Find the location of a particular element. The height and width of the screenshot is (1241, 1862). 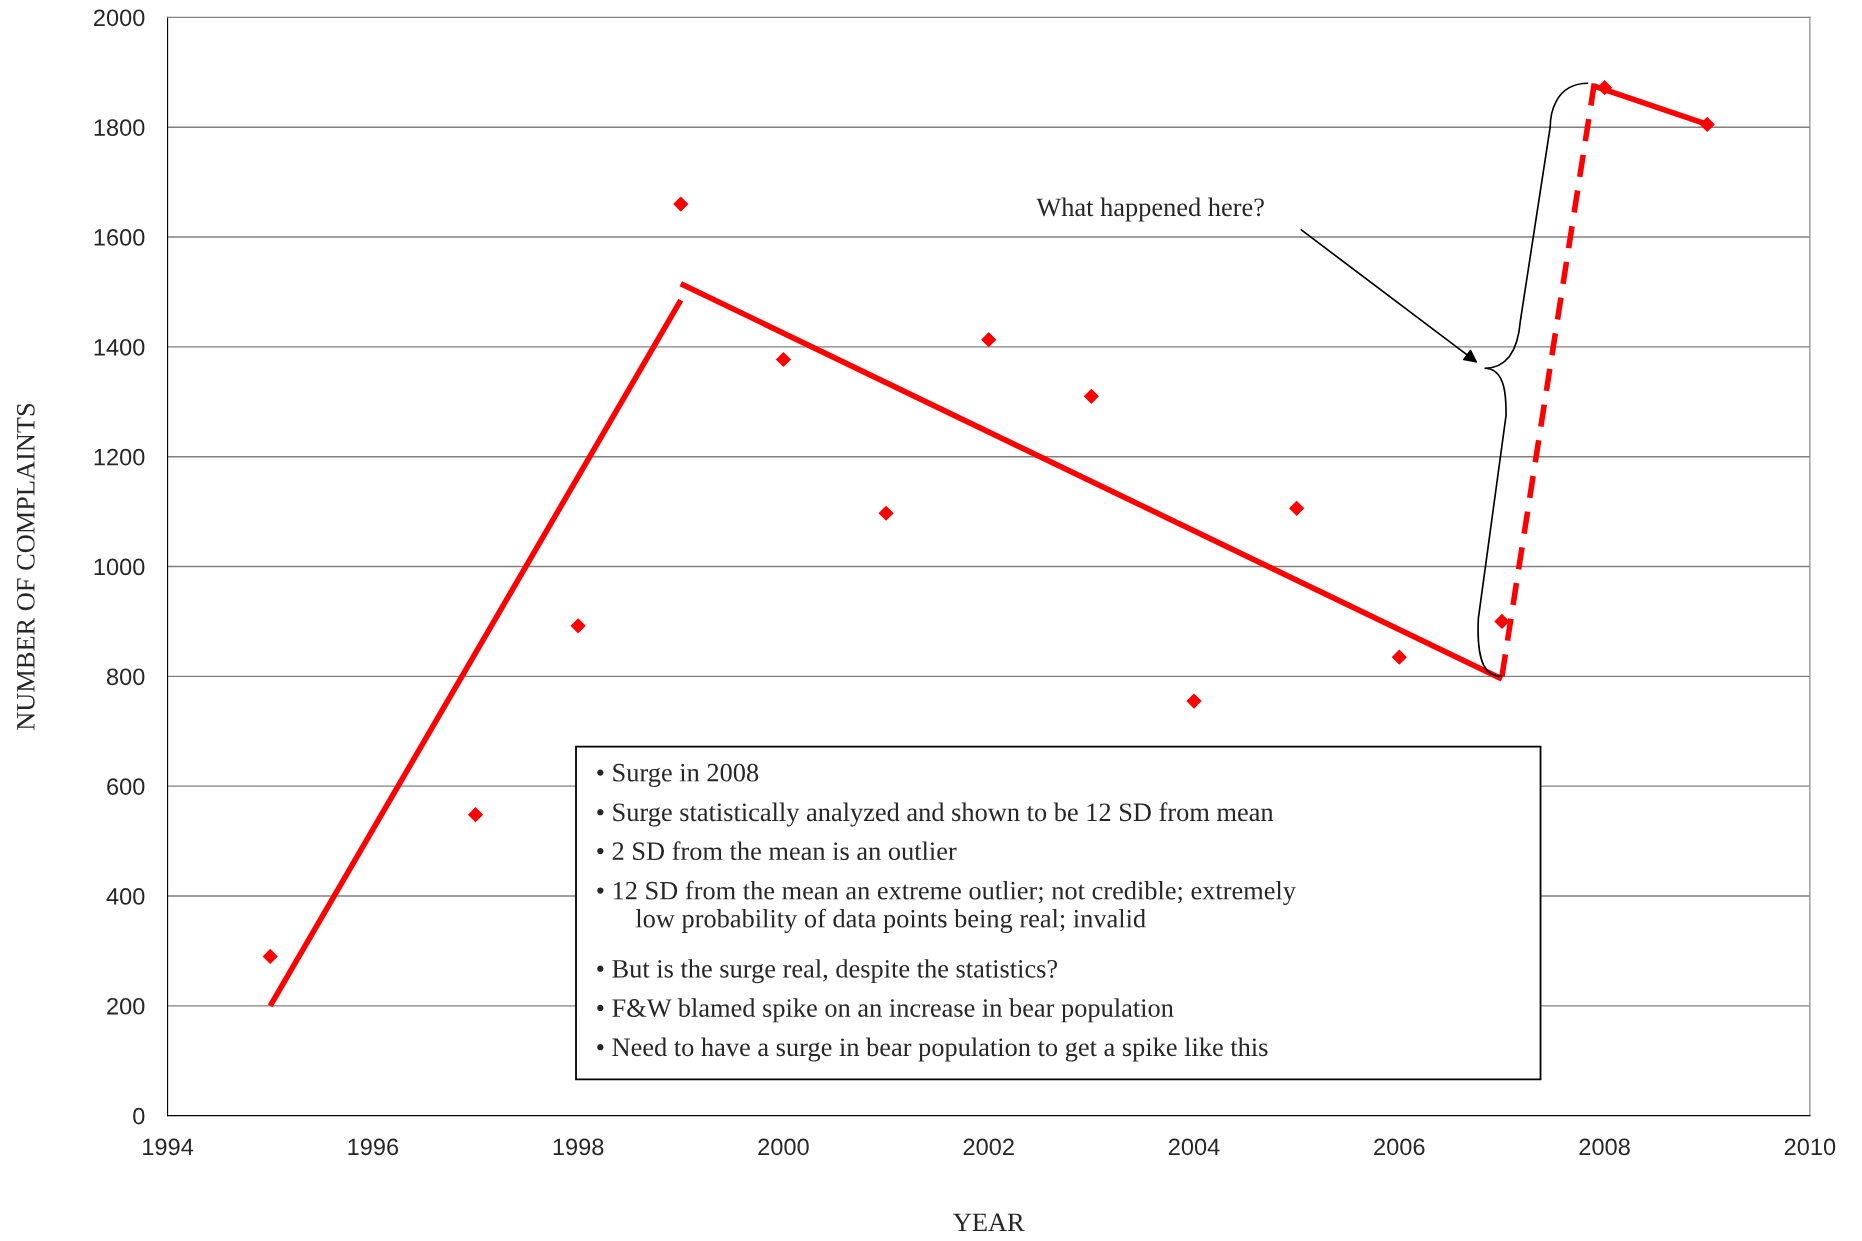

annotation: • Surge statistically analyzed and shown to be 12 SD from mean is located at coordinates (935, 814).